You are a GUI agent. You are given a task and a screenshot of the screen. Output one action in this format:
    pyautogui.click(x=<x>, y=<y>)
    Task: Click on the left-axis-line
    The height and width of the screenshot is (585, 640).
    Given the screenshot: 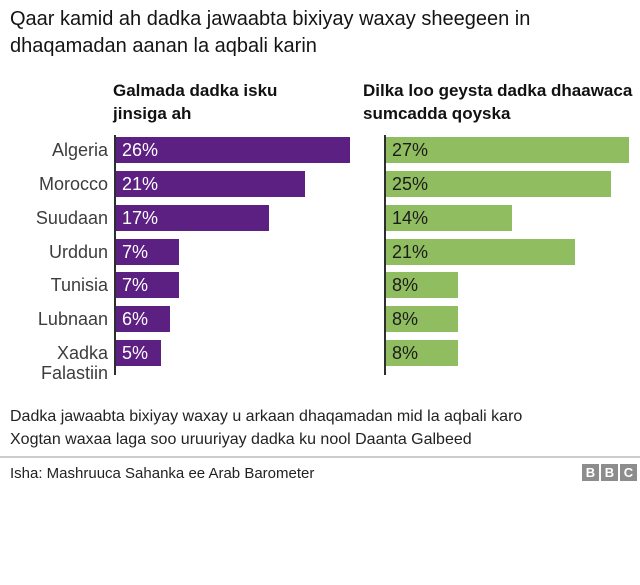 What is the action you would take?
    pyautogui.click(x=115, y=255)
    